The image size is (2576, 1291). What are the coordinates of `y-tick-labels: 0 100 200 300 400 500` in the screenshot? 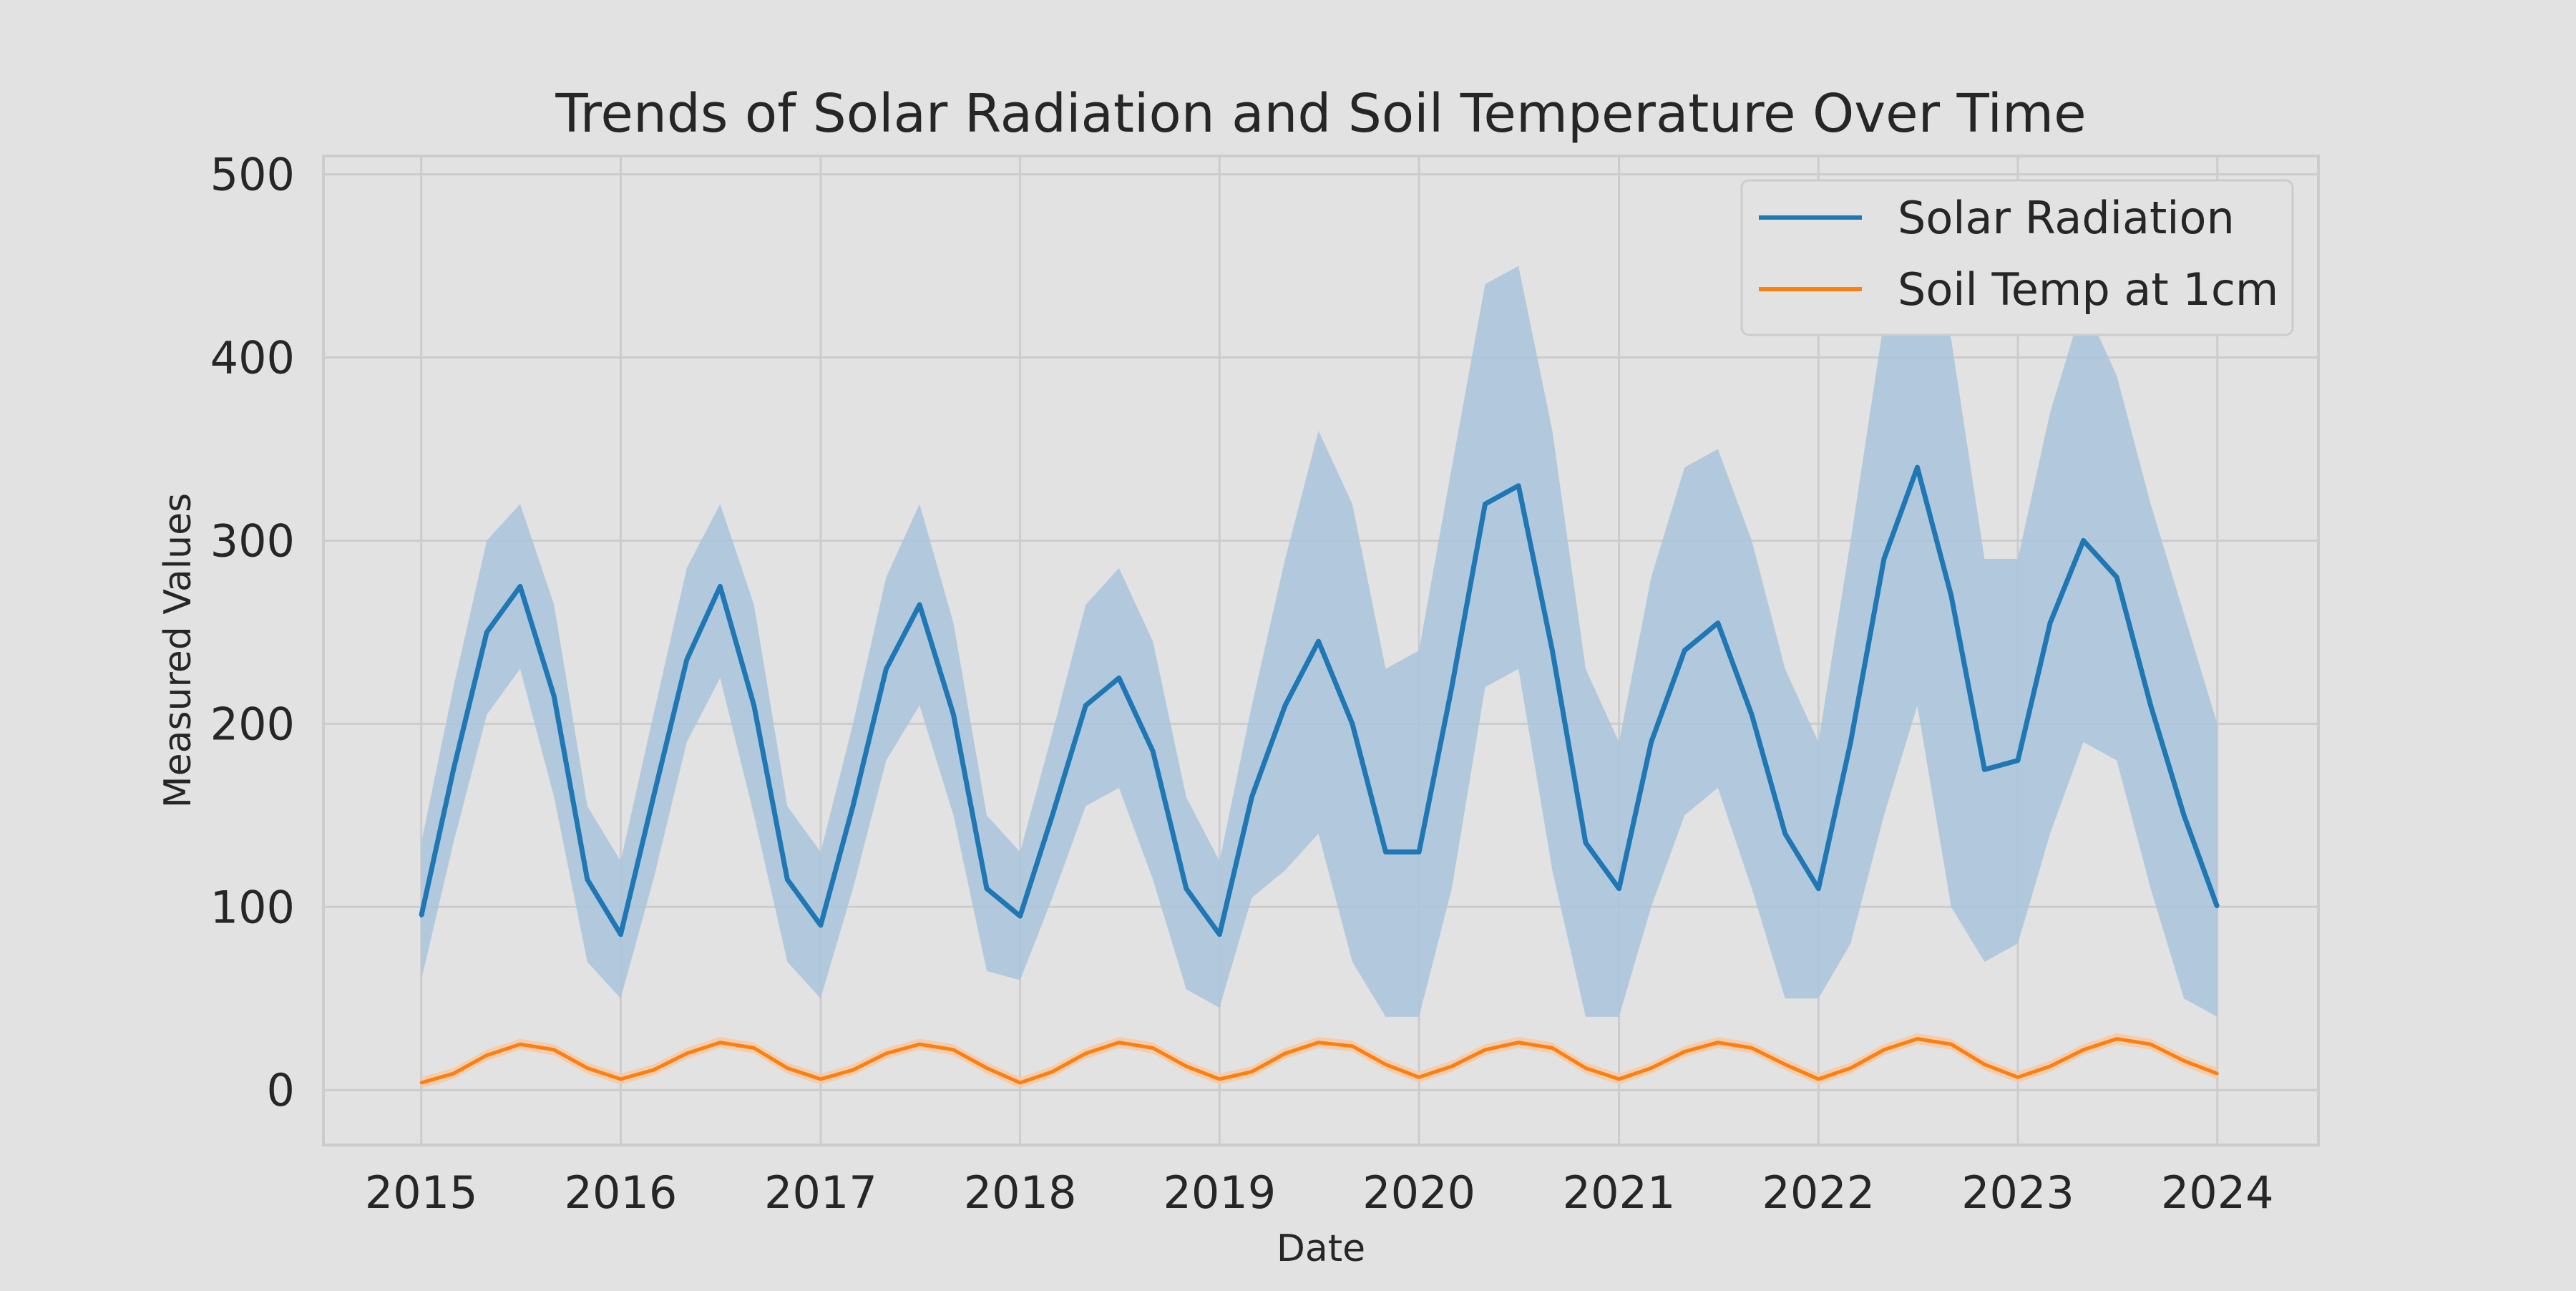 It's located at (252, 633).